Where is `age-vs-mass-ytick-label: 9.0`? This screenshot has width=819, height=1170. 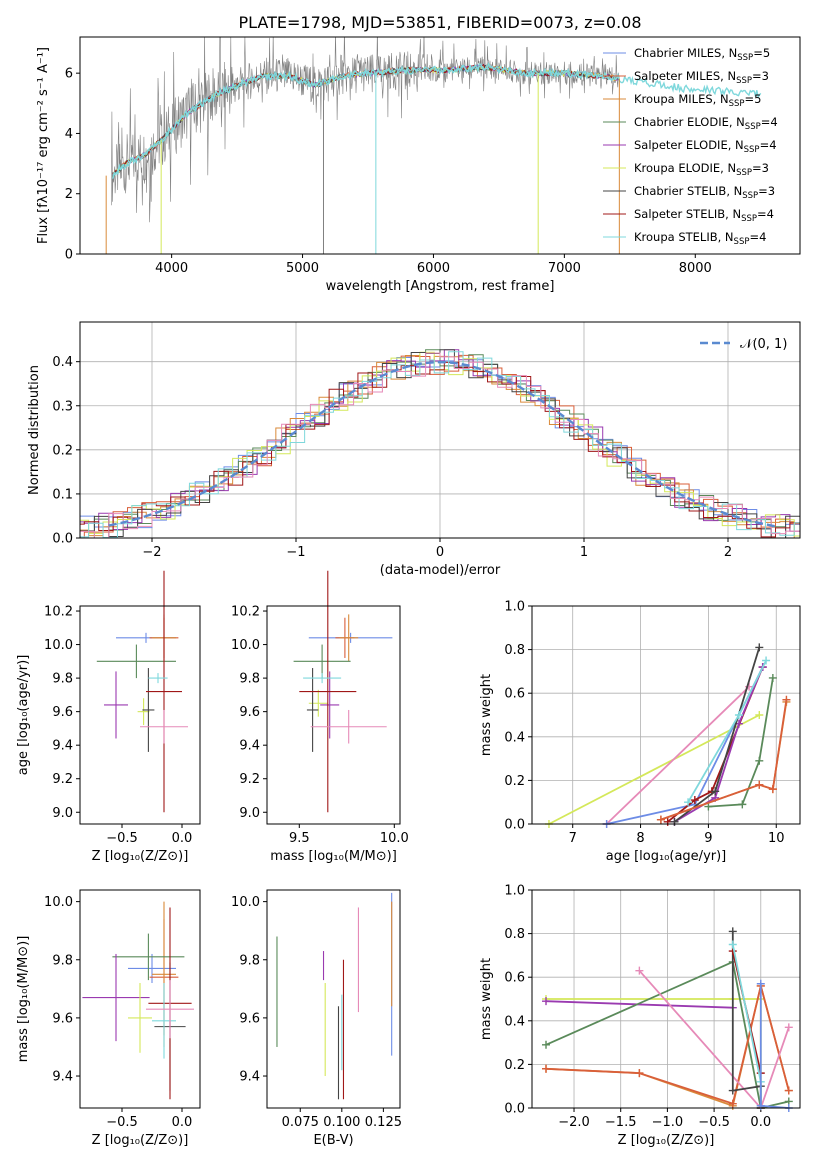 age-vs-mass-ytick-label: 9.0 is located at coordinates (249, 813).